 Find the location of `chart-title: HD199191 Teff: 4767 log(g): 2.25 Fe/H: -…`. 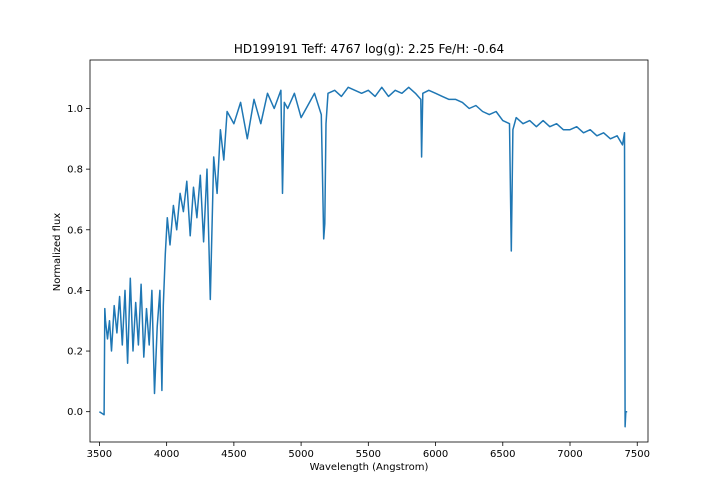

chart-title: HD199191 Teff: 4767 log(g): 2.25 Fe/H: -… is located at coordinates (369, 49).